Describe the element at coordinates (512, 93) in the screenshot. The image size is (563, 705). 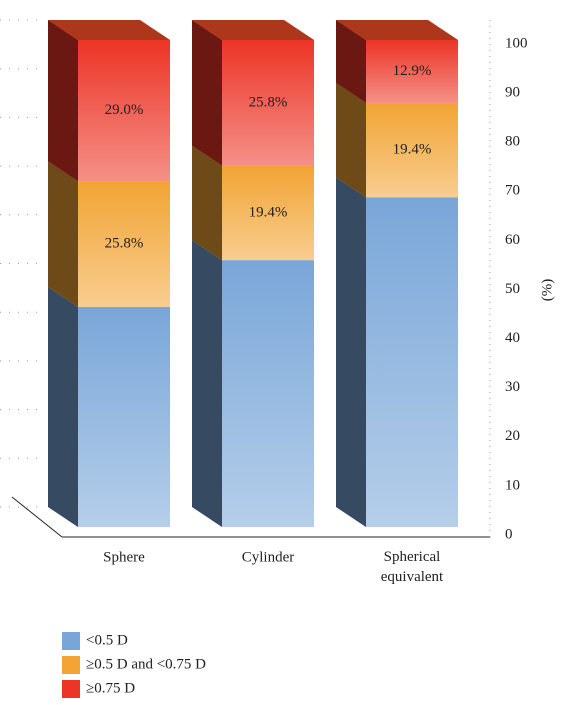
I see `y-tick-label: 90` at that location.